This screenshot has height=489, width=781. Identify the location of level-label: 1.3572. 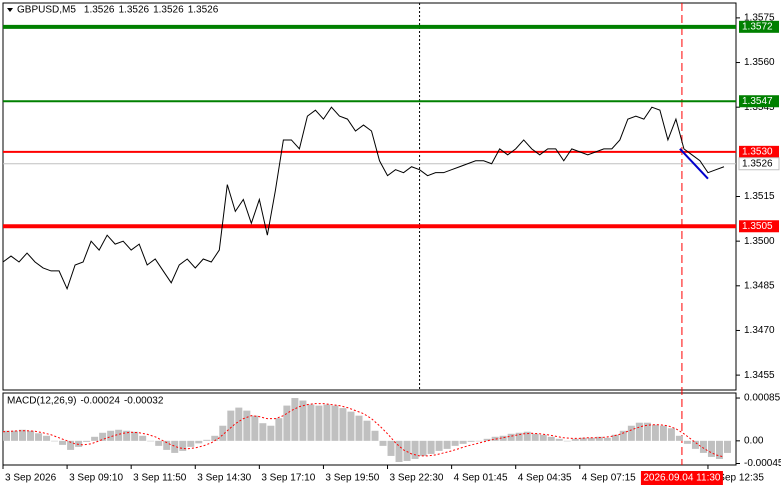
(757, 26).